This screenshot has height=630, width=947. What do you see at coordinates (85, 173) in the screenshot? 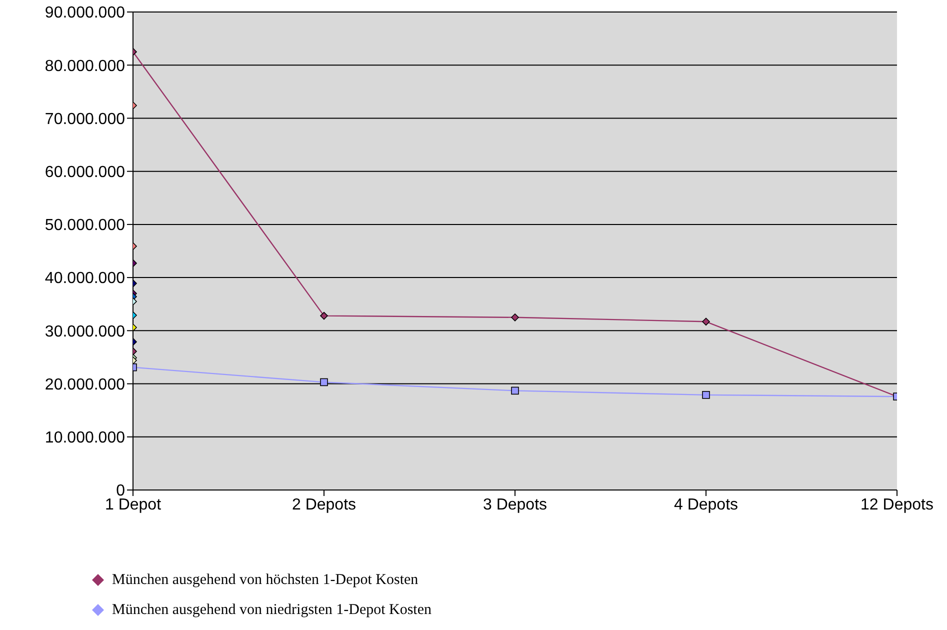
I see `y-tick-label: 60.000.000` at bounding box center [85, 173].